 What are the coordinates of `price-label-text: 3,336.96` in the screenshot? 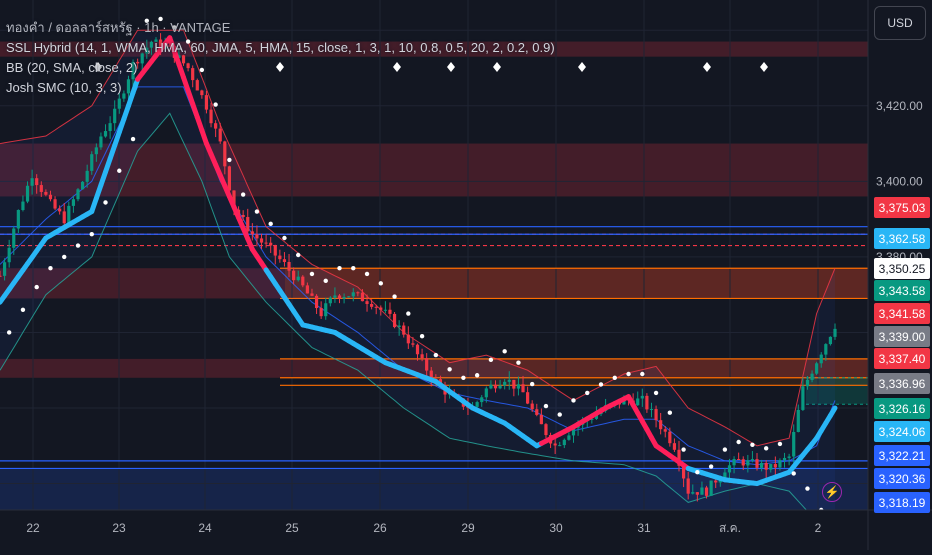 It's located at (902, 384).